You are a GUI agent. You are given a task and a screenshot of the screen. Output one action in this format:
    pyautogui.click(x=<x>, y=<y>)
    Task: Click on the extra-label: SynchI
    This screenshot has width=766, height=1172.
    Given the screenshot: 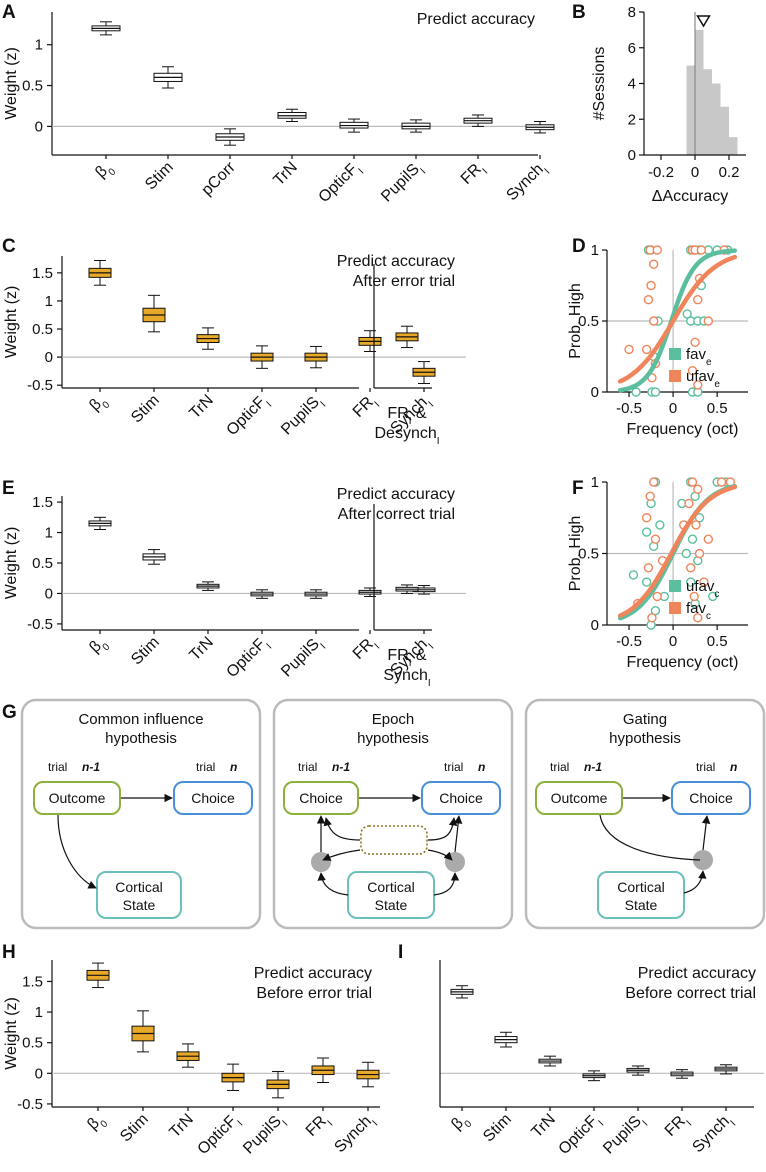 What is the action you would take?
    pyautogui.click(x=406, y=678)
    